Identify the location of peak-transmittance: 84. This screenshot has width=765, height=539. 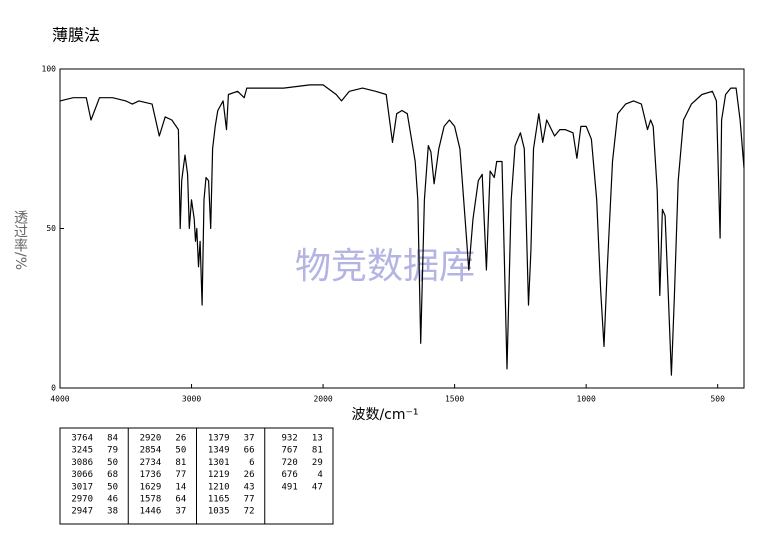
(112, 439).